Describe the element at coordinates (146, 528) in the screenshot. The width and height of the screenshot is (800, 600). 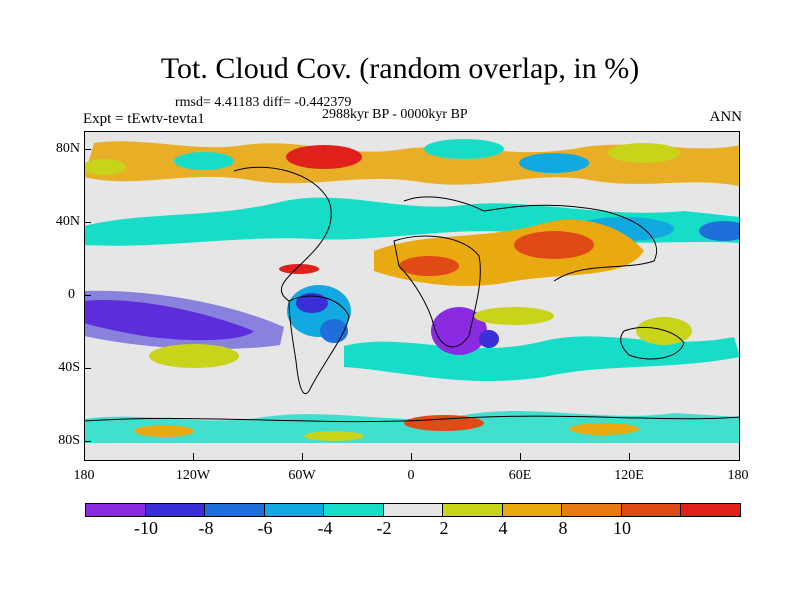
I see `colorbar-label: -10` at that location.